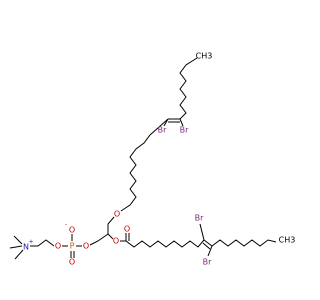  I want to click on atom-label: N, so click(26, 247).